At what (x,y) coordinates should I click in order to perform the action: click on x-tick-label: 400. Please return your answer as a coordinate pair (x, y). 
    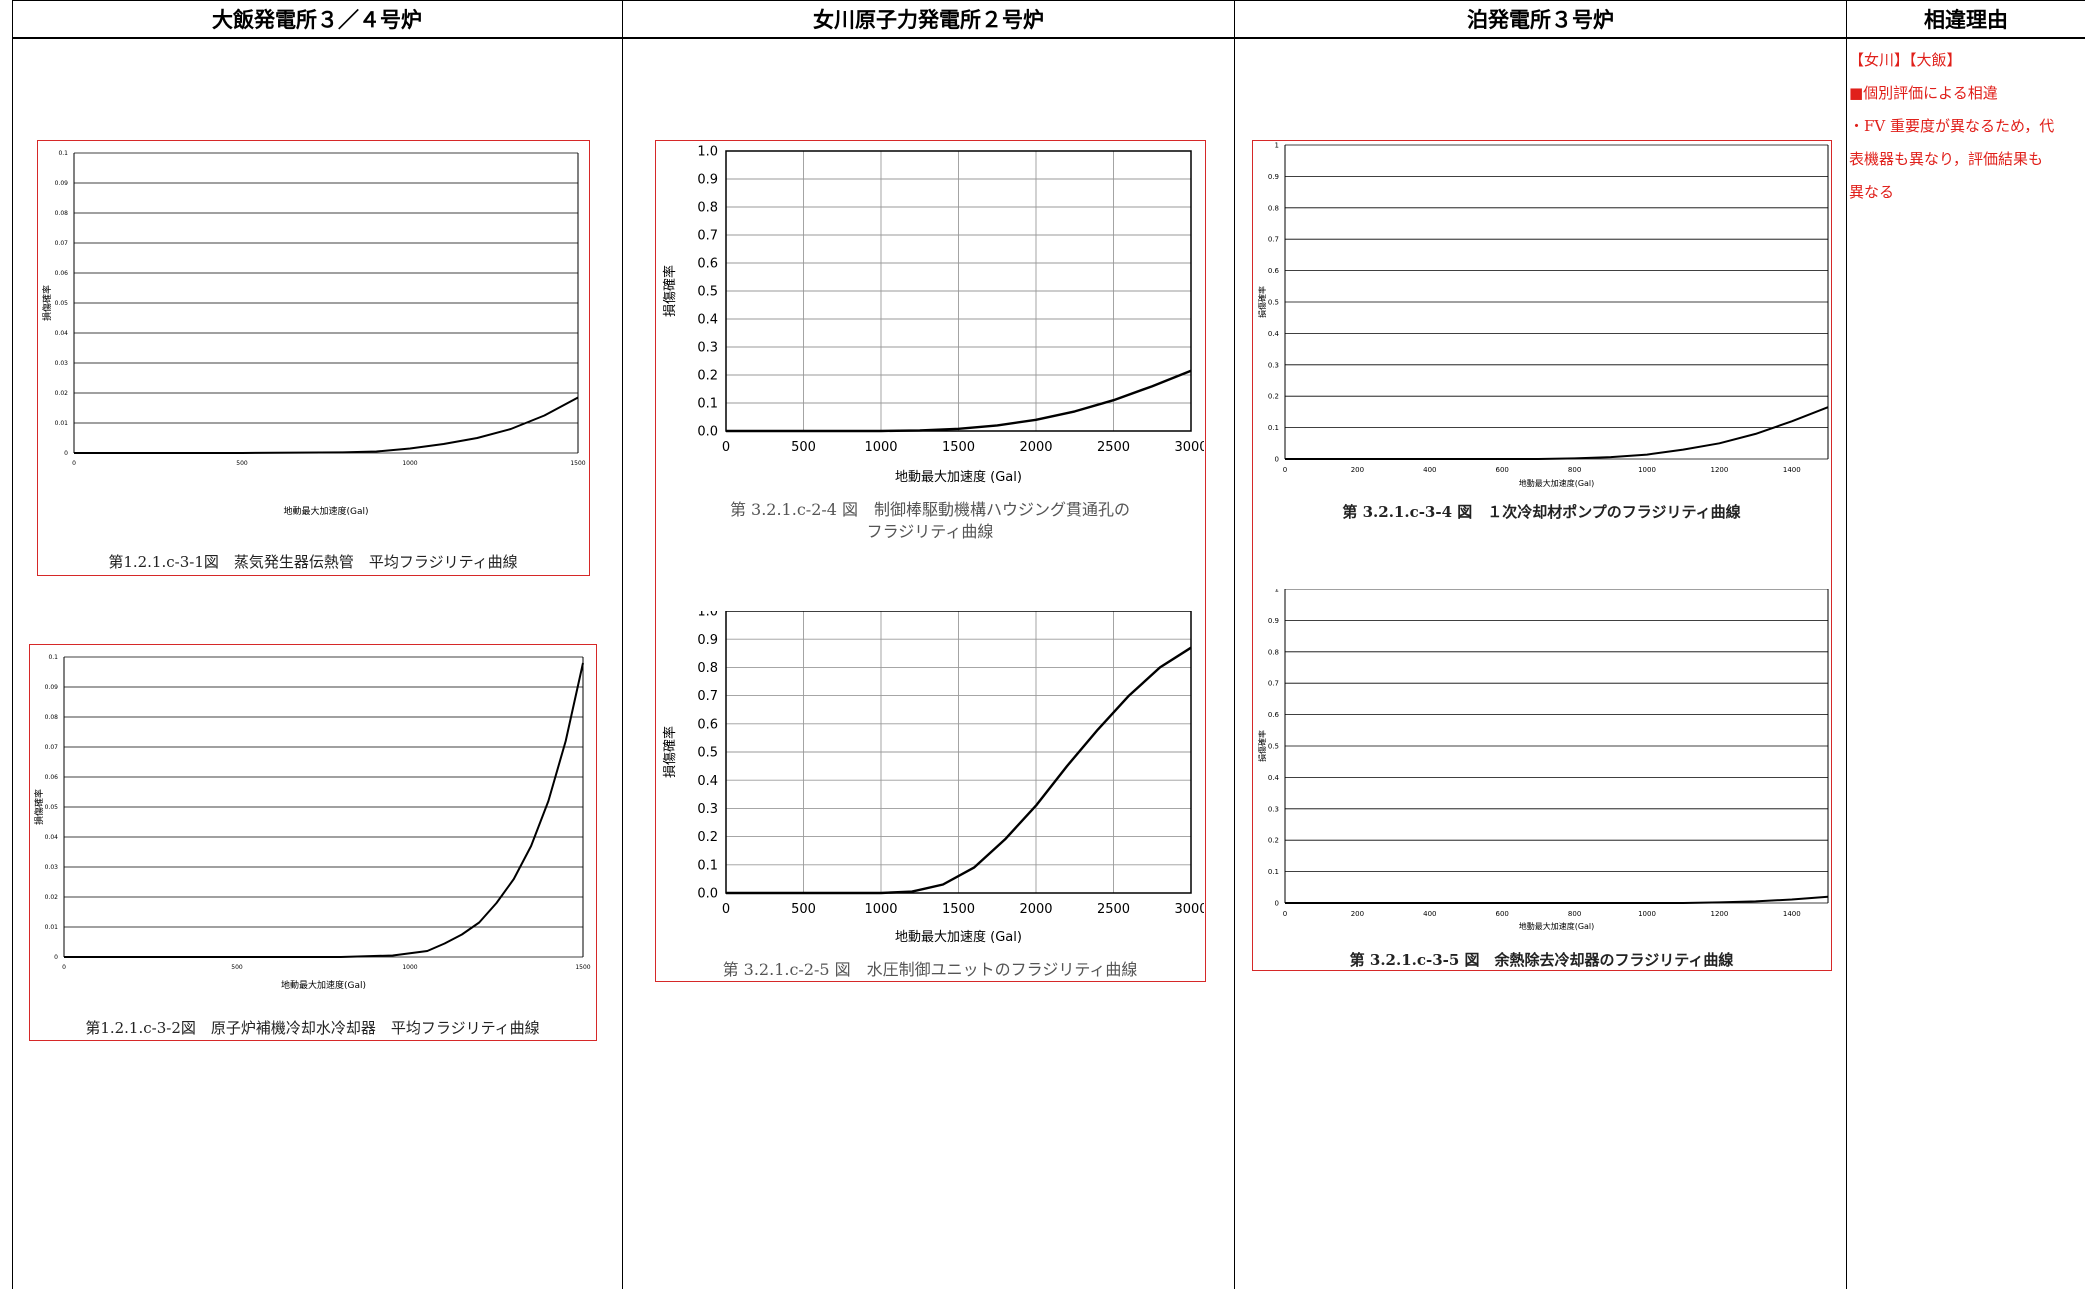
    Looking at the image, I should click on (1429, 914).